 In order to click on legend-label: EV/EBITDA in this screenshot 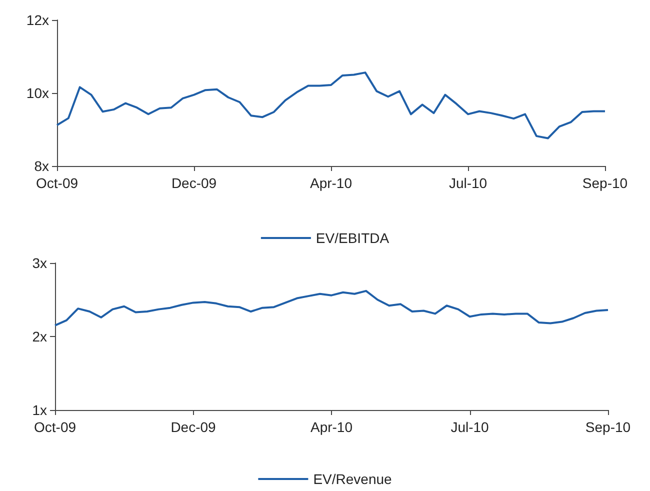, I will do `click(353, 238)`.